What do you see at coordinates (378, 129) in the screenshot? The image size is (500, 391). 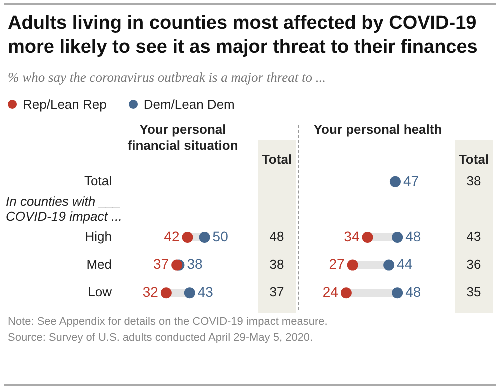 I see `text: Your personal health` at bounding box center [378, 129].